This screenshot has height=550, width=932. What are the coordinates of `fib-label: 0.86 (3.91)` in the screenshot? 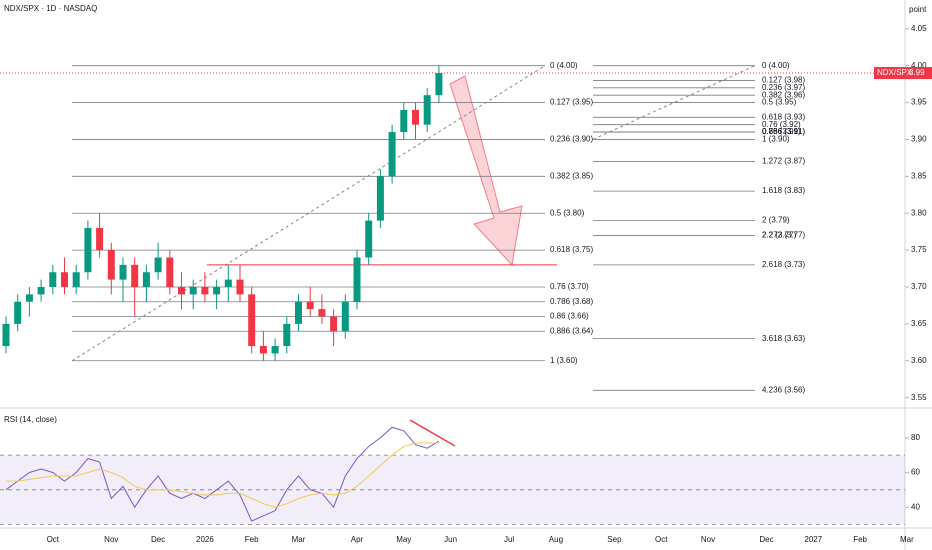 It's located at (781, 131).